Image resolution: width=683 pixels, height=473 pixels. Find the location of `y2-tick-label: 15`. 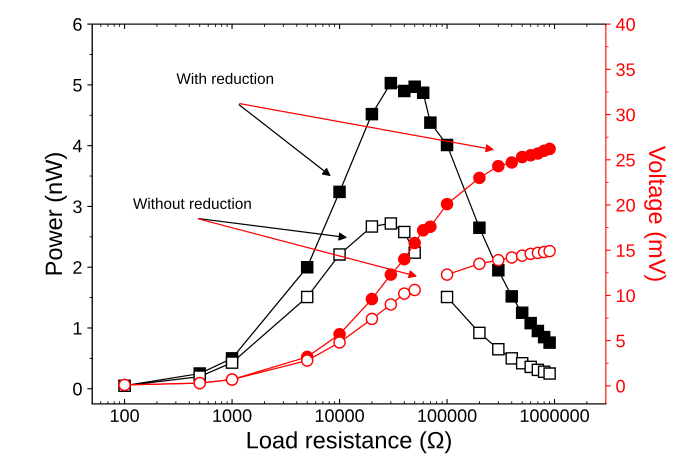

y2-tick-label: 15 is located at coordinates (625, 250).